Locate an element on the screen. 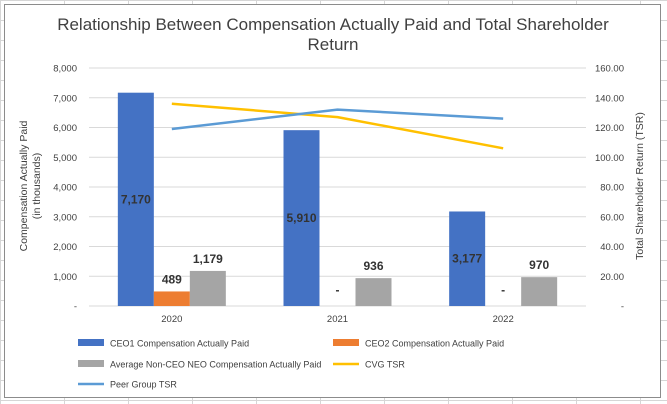 This screenshot has height=404, width=667. y2-tick-label: 40.00 is located at coordinates (612, 247).